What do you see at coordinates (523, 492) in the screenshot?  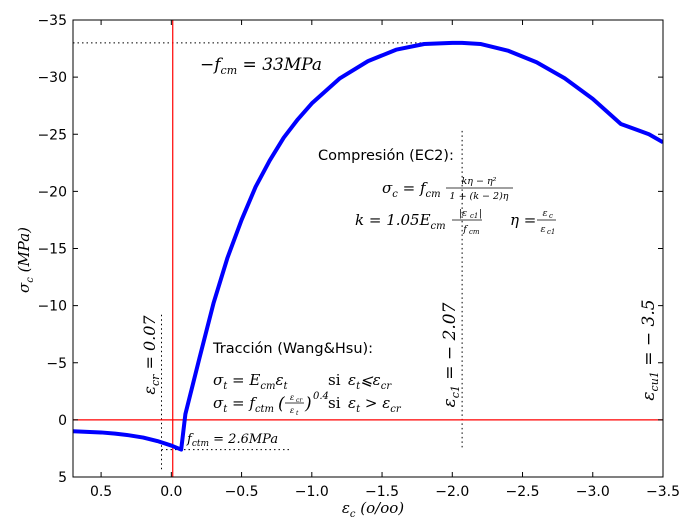 I see `x-tick-label: −2.5` at bounding box center [523, 492].